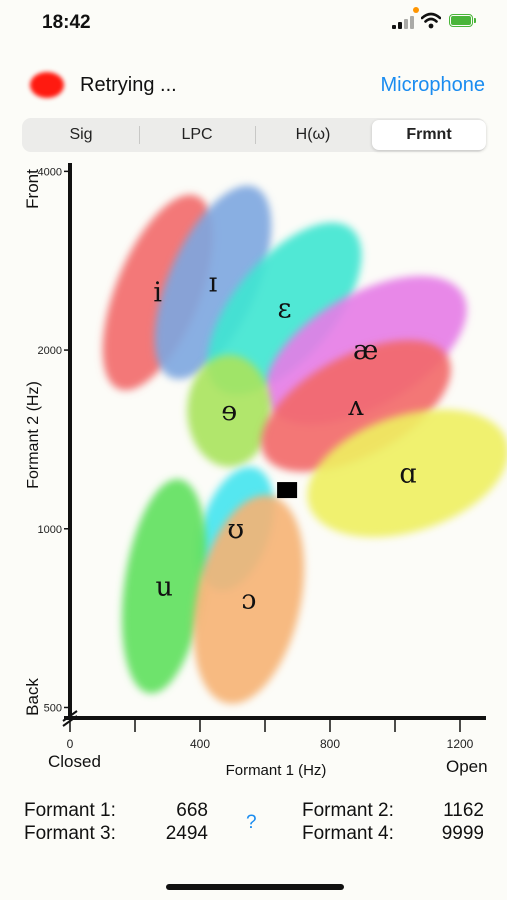 Image resolution: width=507 pixels, height=900 pixels. I want to click on recording-status-indicator, so click(47, 85).